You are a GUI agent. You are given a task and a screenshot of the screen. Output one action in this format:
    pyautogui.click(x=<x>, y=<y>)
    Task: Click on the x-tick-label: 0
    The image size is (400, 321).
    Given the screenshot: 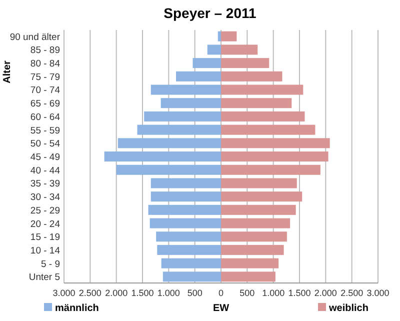 What is the action you would take?
    pyautogui.click(x=221, y=293)
    